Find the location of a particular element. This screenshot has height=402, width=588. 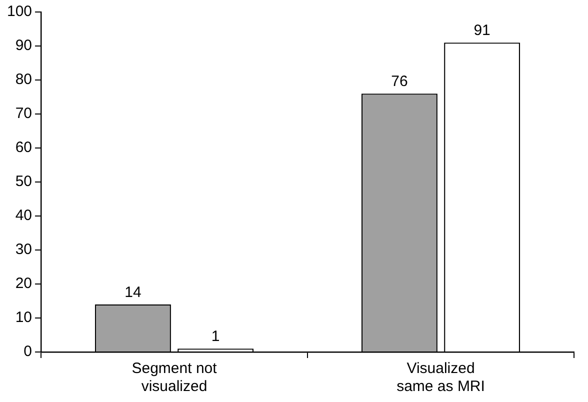

y-tick-label: 0 is located at coordinates (28, 351).